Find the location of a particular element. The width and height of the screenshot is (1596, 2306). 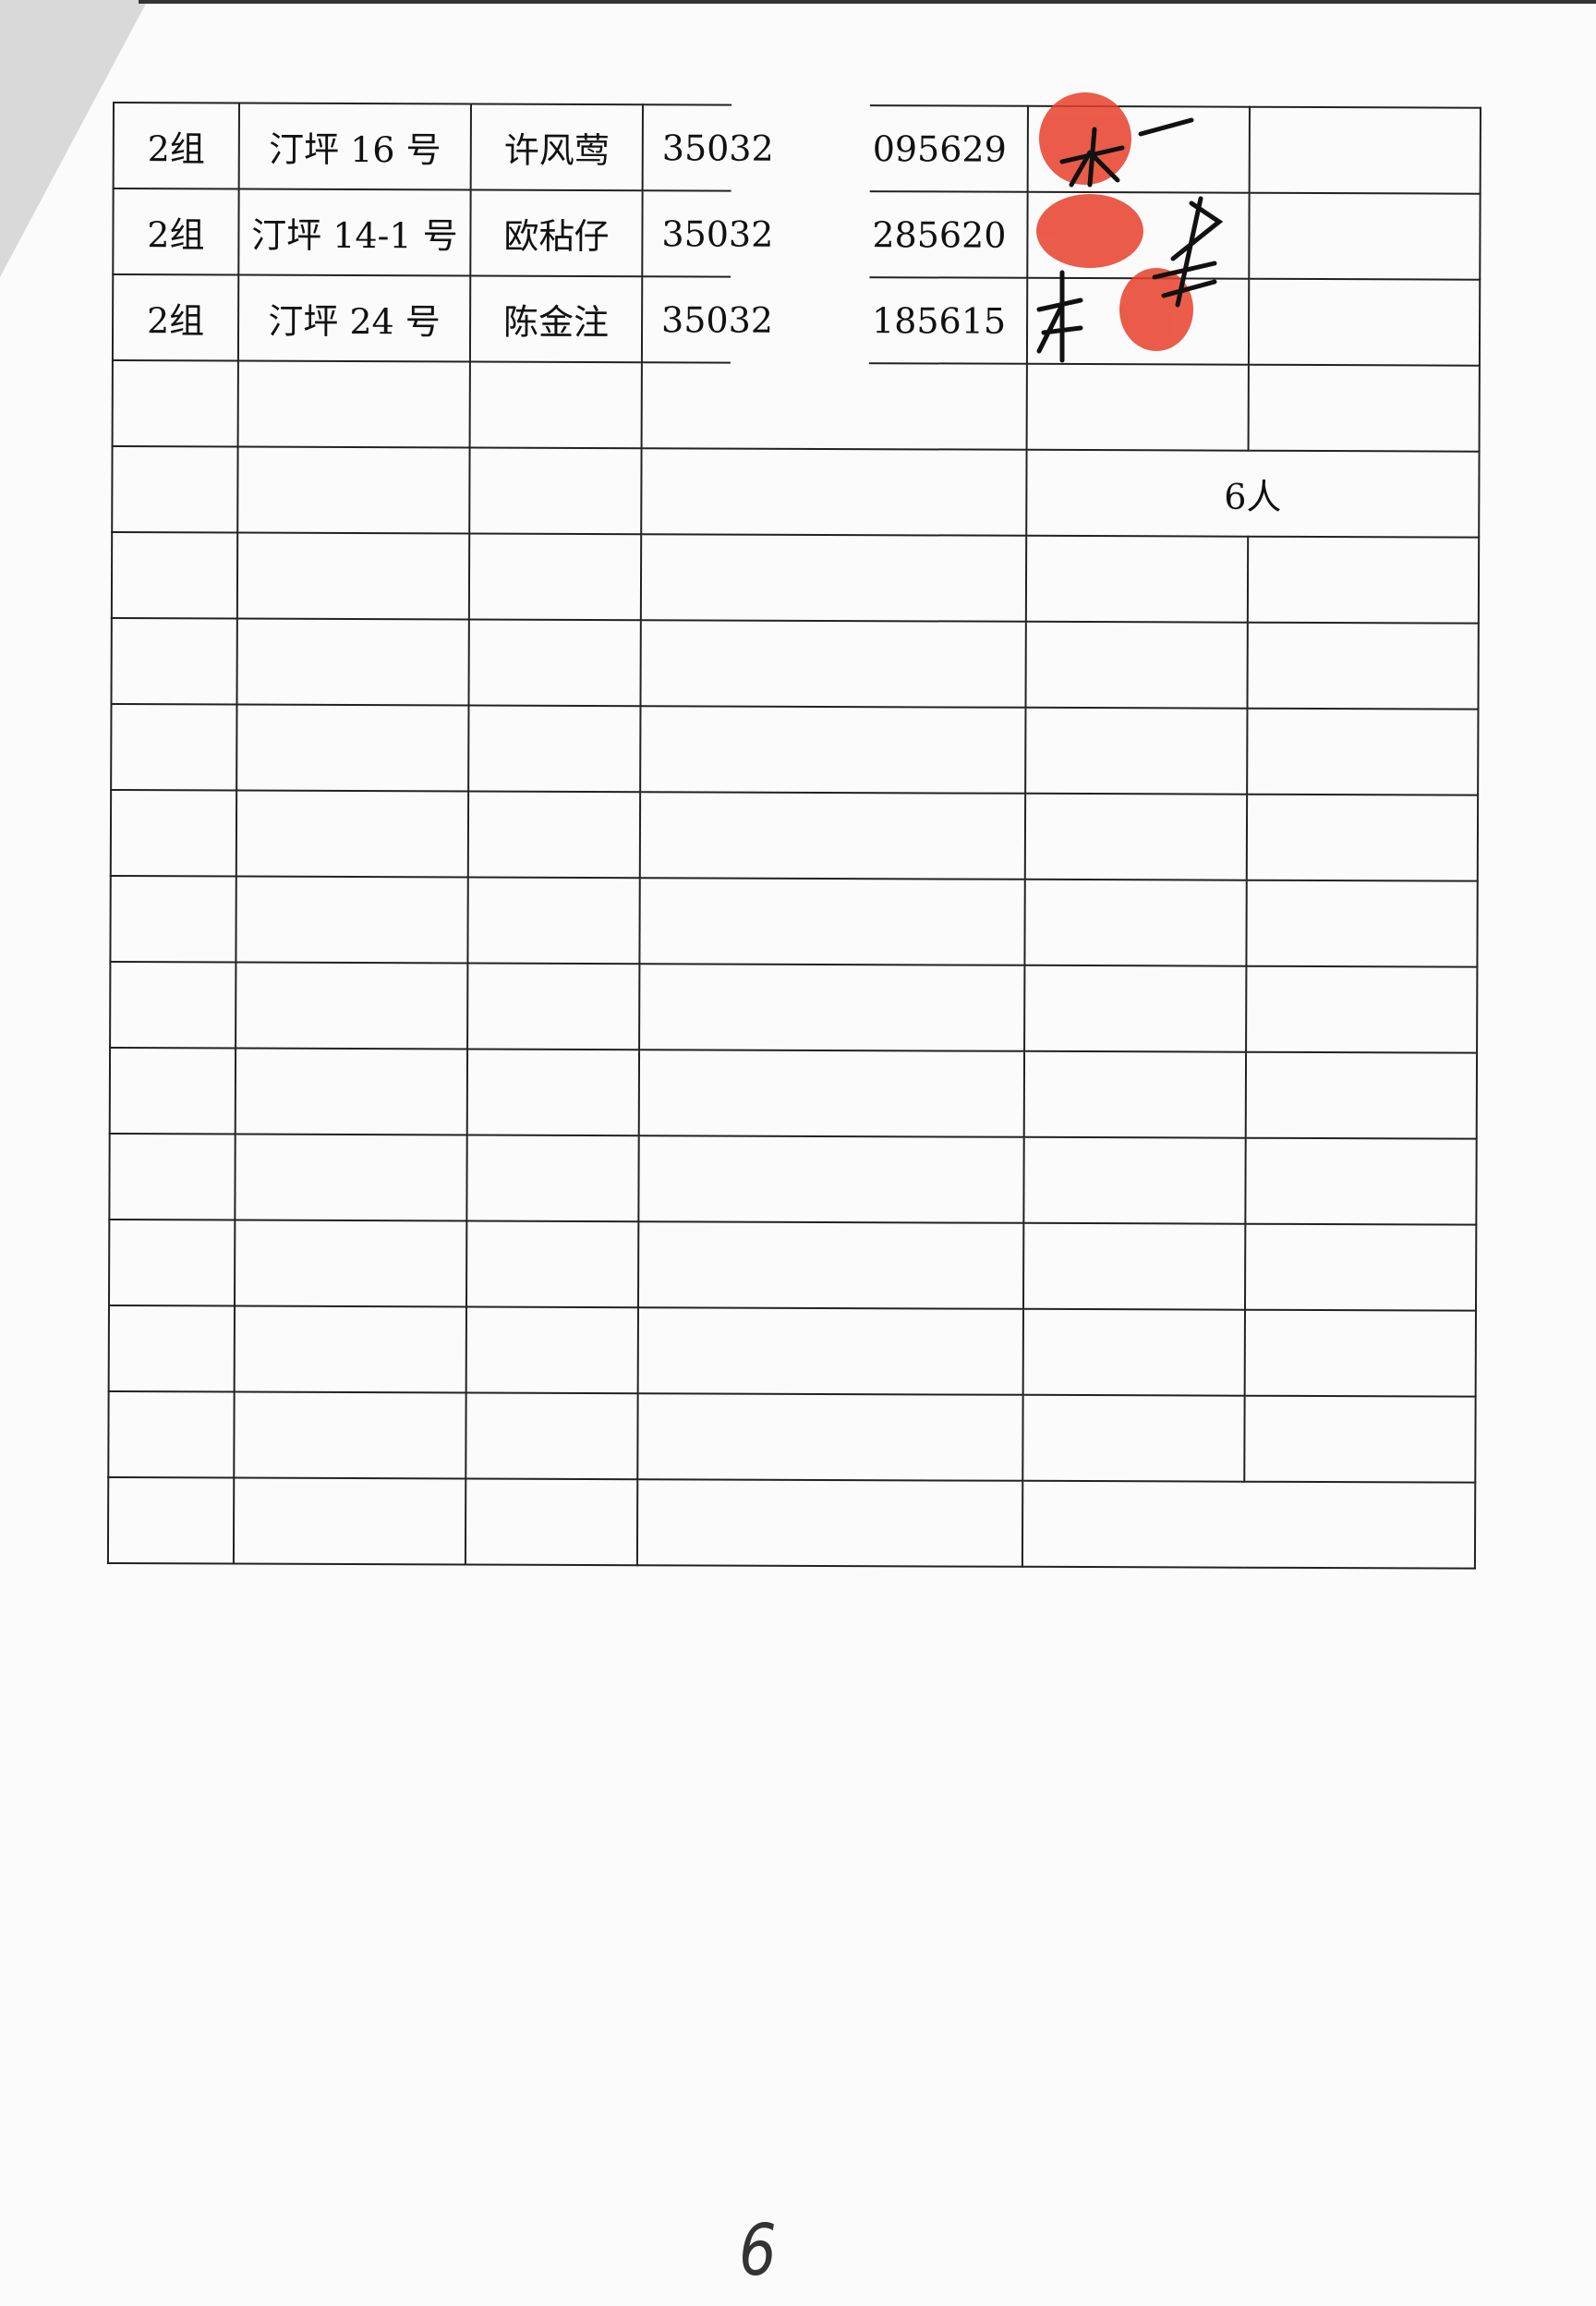

address-cell: 汀坪 16 号 is located at coordinates (354, 146).